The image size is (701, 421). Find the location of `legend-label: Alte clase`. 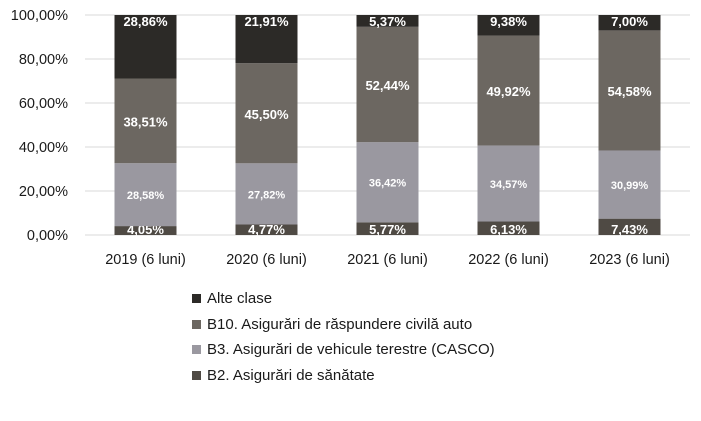

legend-label: Alte clase is located at coordinates (240, 299).